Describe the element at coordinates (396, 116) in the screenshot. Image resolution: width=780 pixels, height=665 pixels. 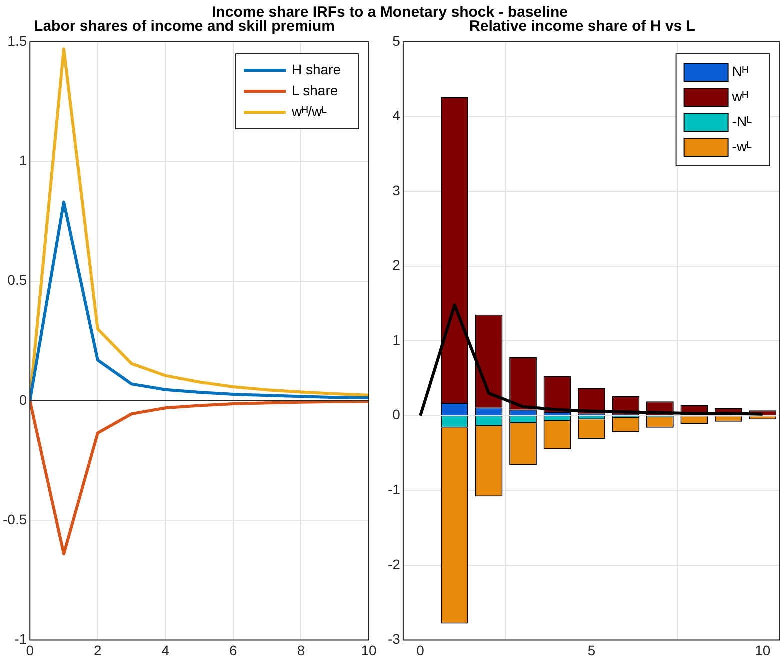
I see `y-tick-label: 4` at that location.